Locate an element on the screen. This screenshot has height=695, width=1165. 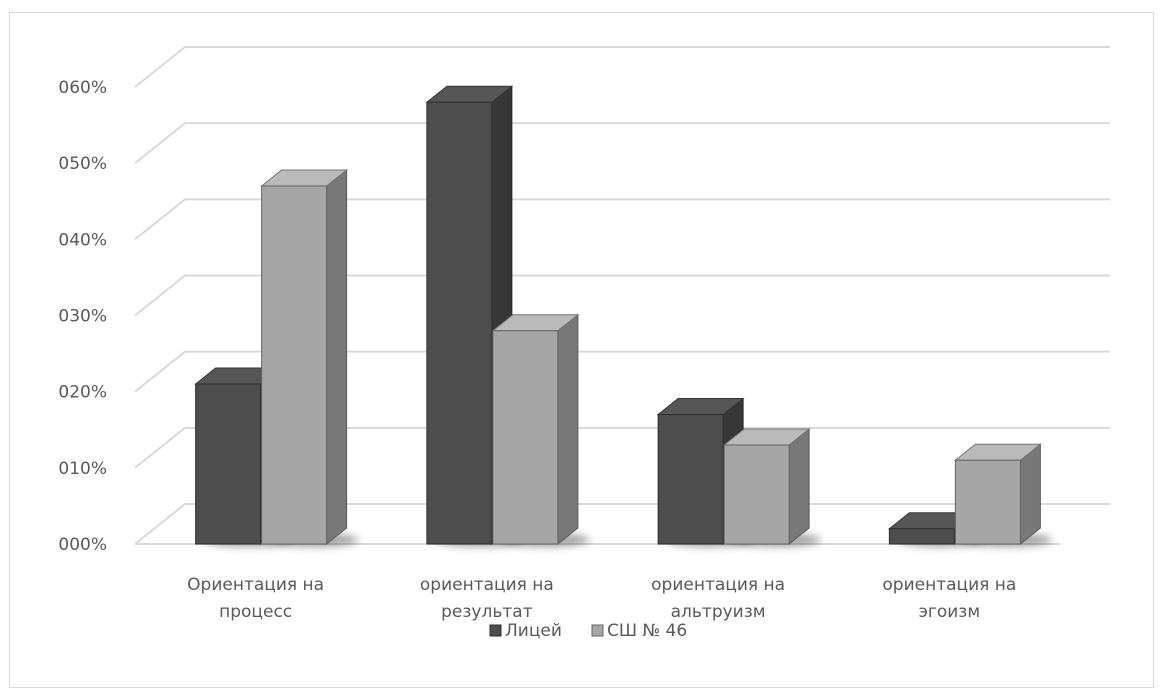
y-tick-label: 050% is located at coordinates (82, 164).